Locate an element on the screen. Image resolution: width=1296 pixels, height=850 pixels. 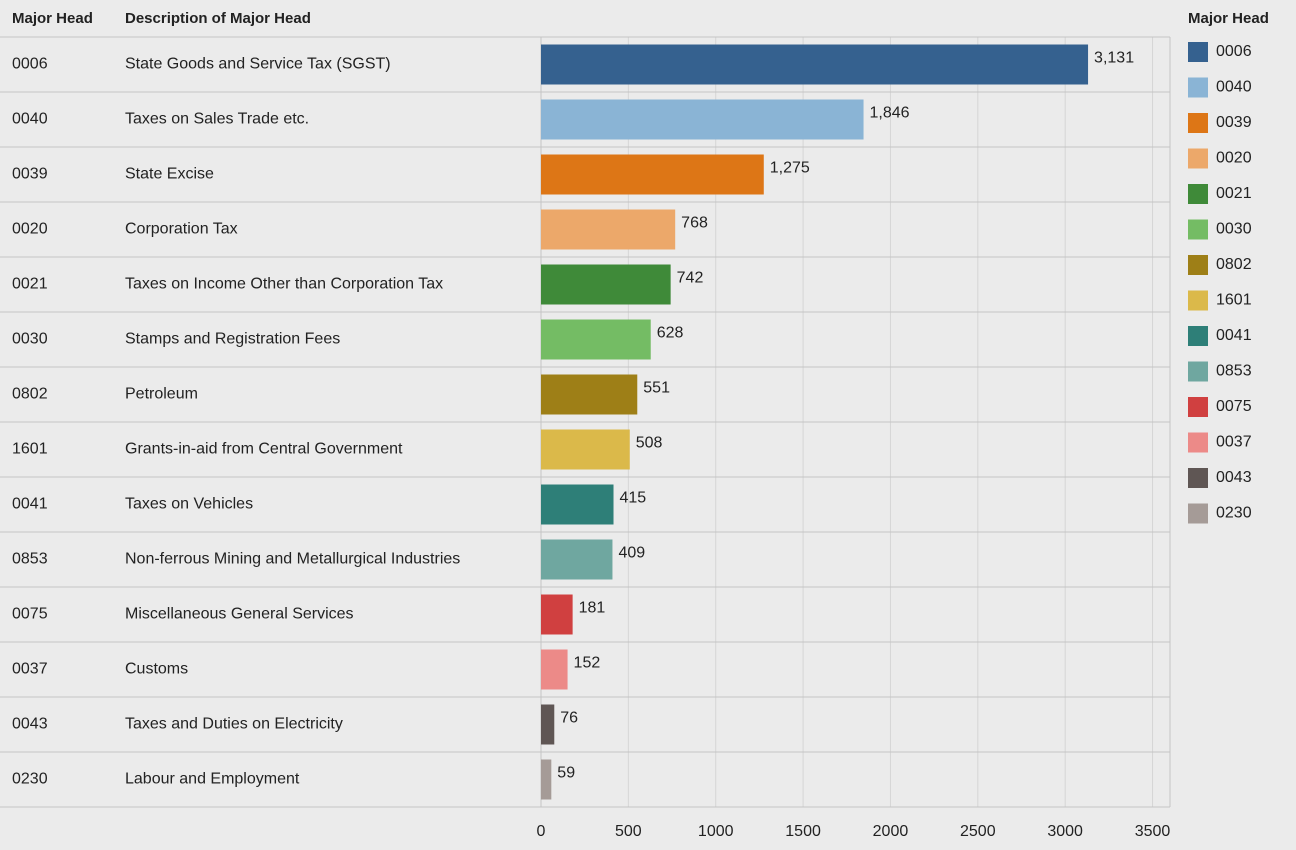
row-description: Taxes and Duties on Electricity is located at coordinates (234, 724).